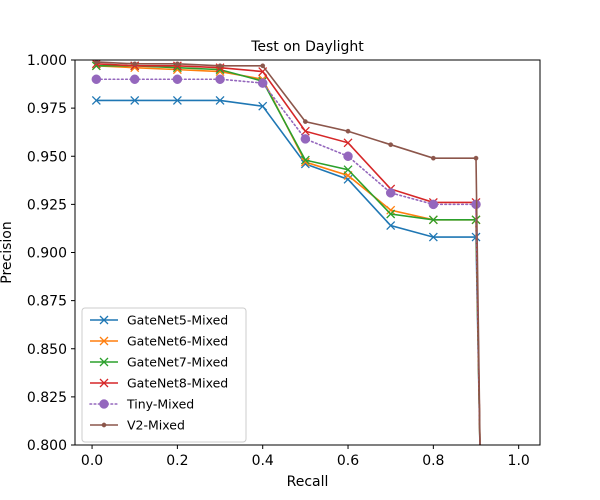 This screenshot has height=500, width=600. I want to click on x-axis-ticks: 0.0 0.2 0.4 0.6 0.8 1.0, so click(305, 457).